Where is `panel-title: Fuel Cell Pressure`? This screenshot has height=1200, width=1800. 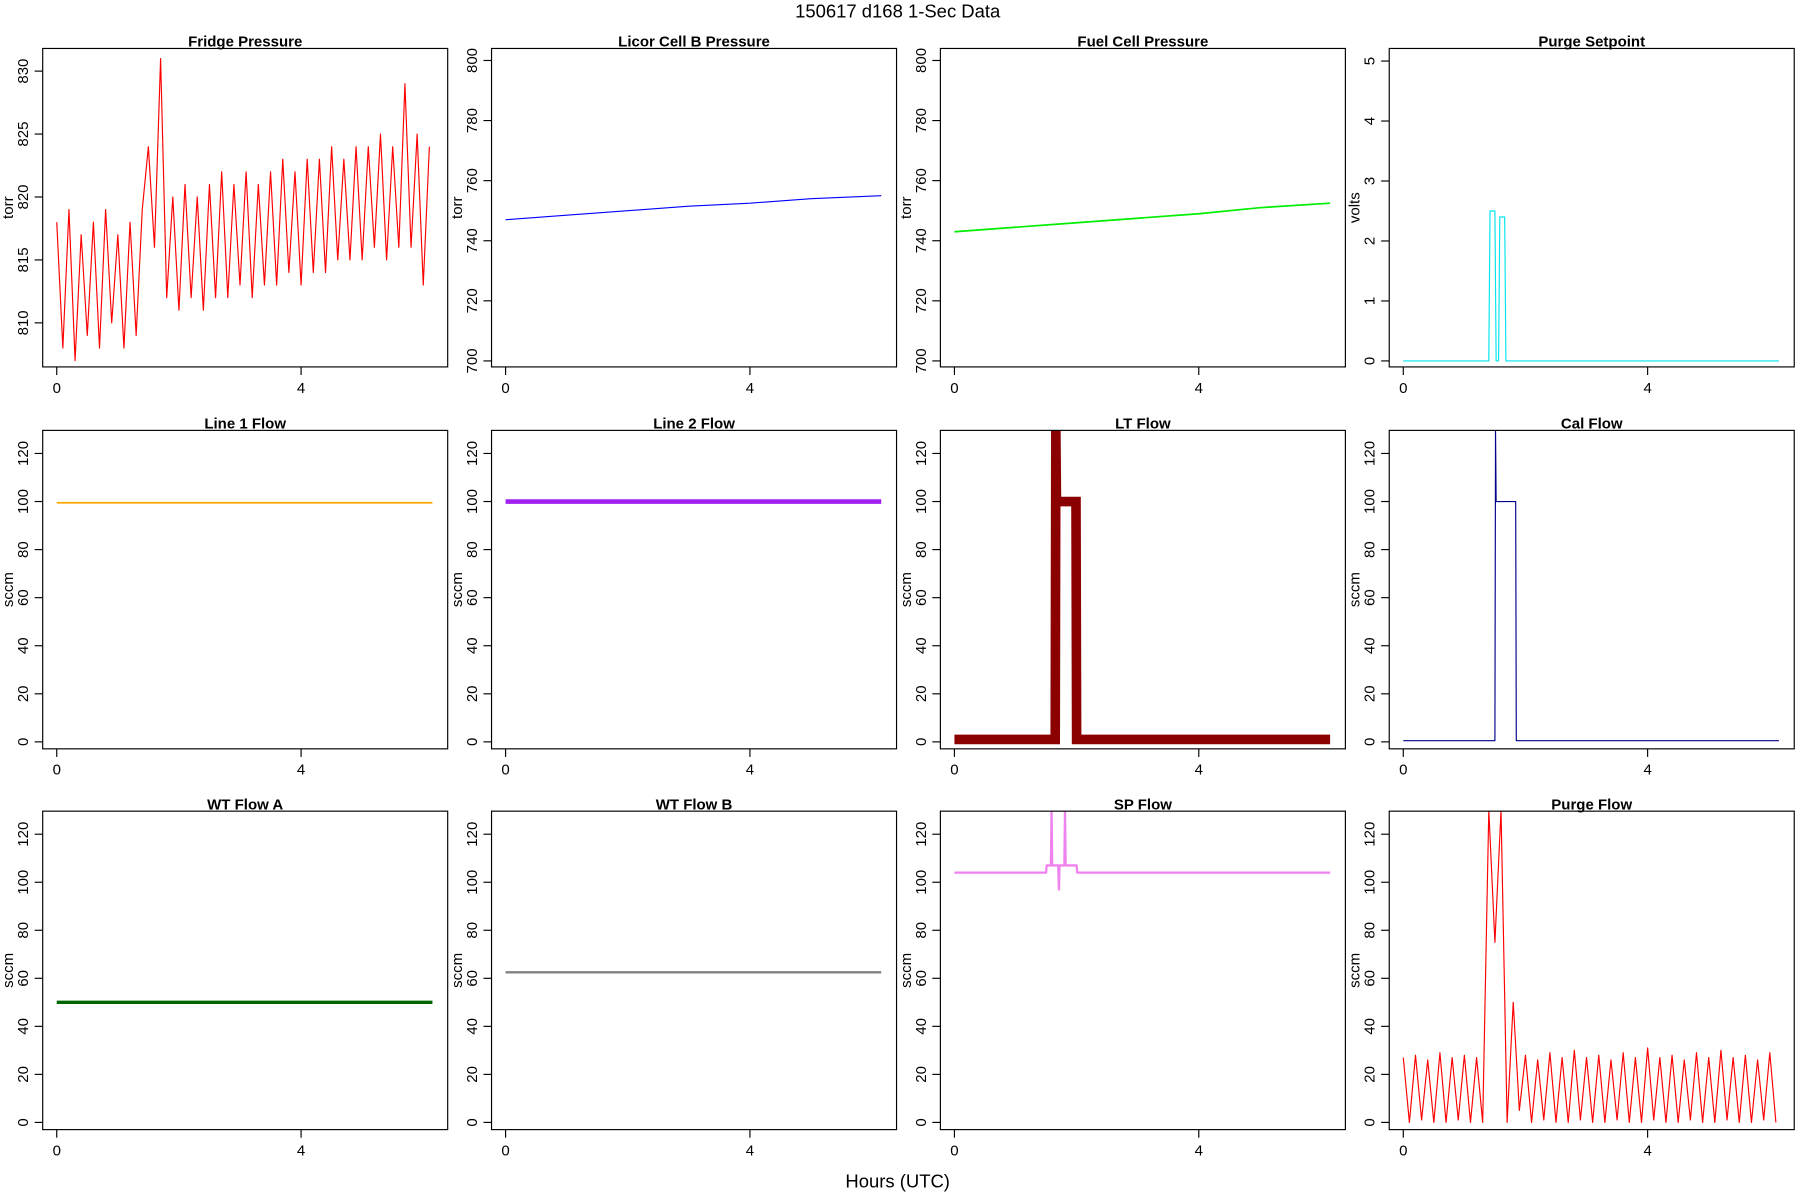 panel-title: Fuel Cell Pressure is located at coordinates (1142, 42).